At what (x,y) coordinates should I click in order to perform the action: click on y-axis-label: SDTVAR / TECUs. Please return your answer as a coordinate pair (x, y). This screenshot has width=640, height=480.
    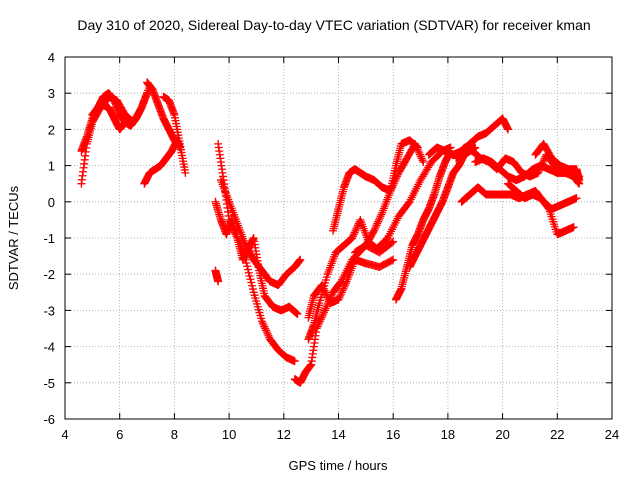
    Looking at the image, I should click on (13, 237).